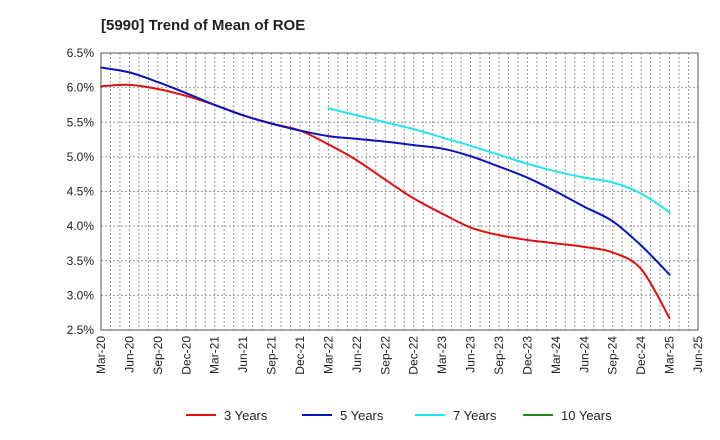 This screenshot has height=440, width=720. What do you see at coordinates (158, 355) in the screenshot?
I see `x-tick-label: Sep-20` at bounding box center [158, 355].